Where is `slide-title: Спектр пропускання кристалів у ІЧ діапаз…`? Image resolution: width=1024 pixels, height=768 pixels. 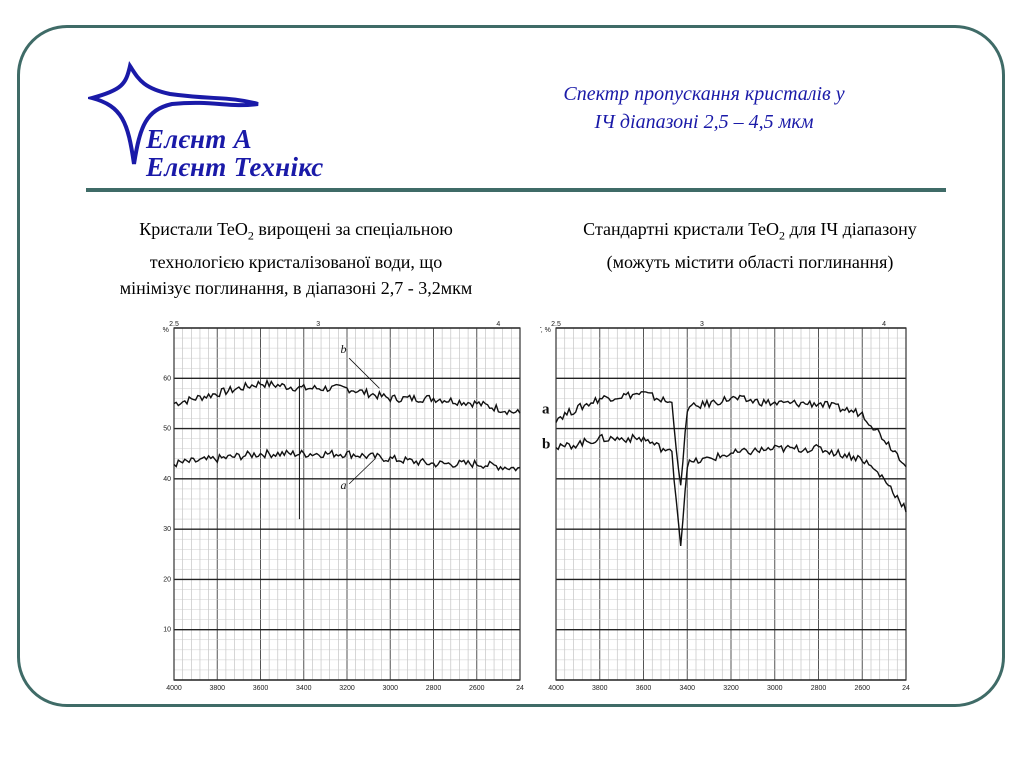 slide-title: Спектр пропускання кристалів у ІЧ діапаз… is located at coordinates (704, 108).